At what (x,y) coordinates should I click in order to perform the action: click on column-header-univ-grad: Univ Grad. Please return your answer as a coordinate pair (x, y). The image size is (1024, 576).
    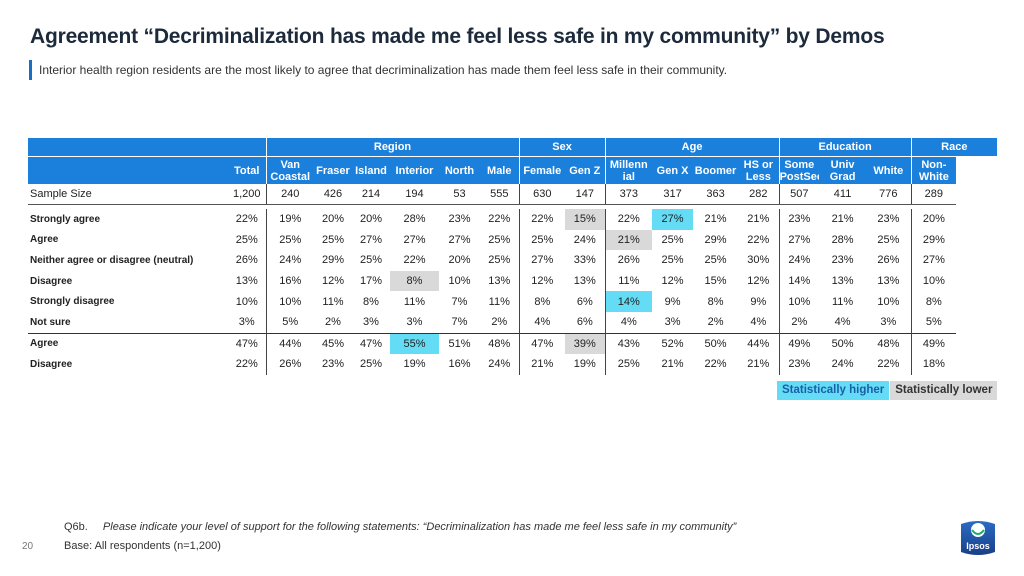
    Looking at the image, I should click on (843, 170).